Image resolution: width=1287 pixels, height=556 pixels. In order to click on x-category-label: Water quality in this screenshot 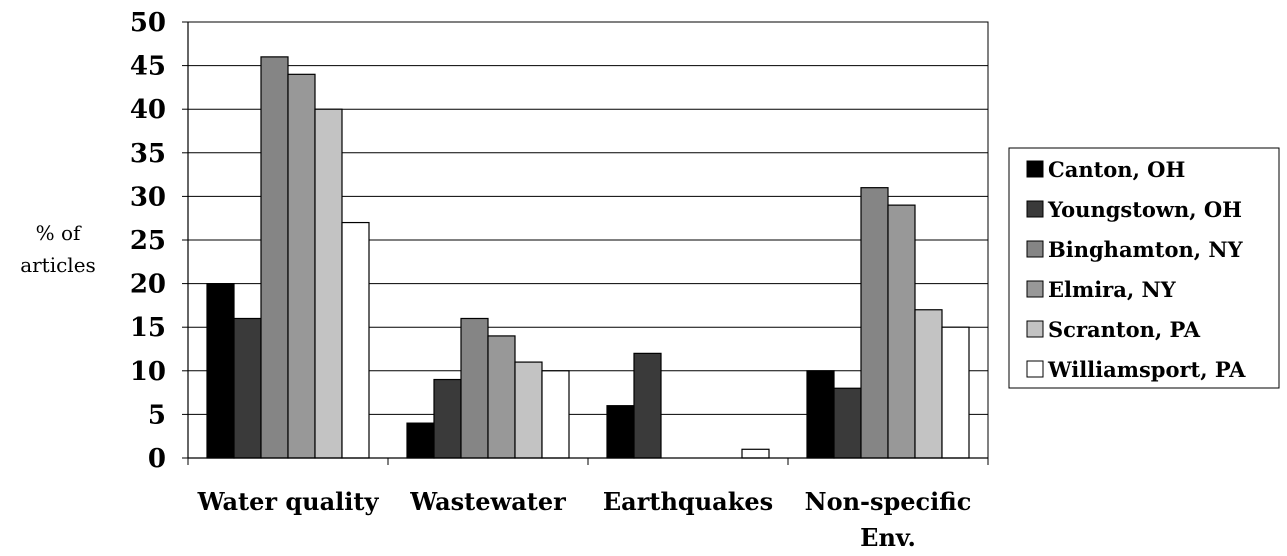, I will do `click(288, 501)`.